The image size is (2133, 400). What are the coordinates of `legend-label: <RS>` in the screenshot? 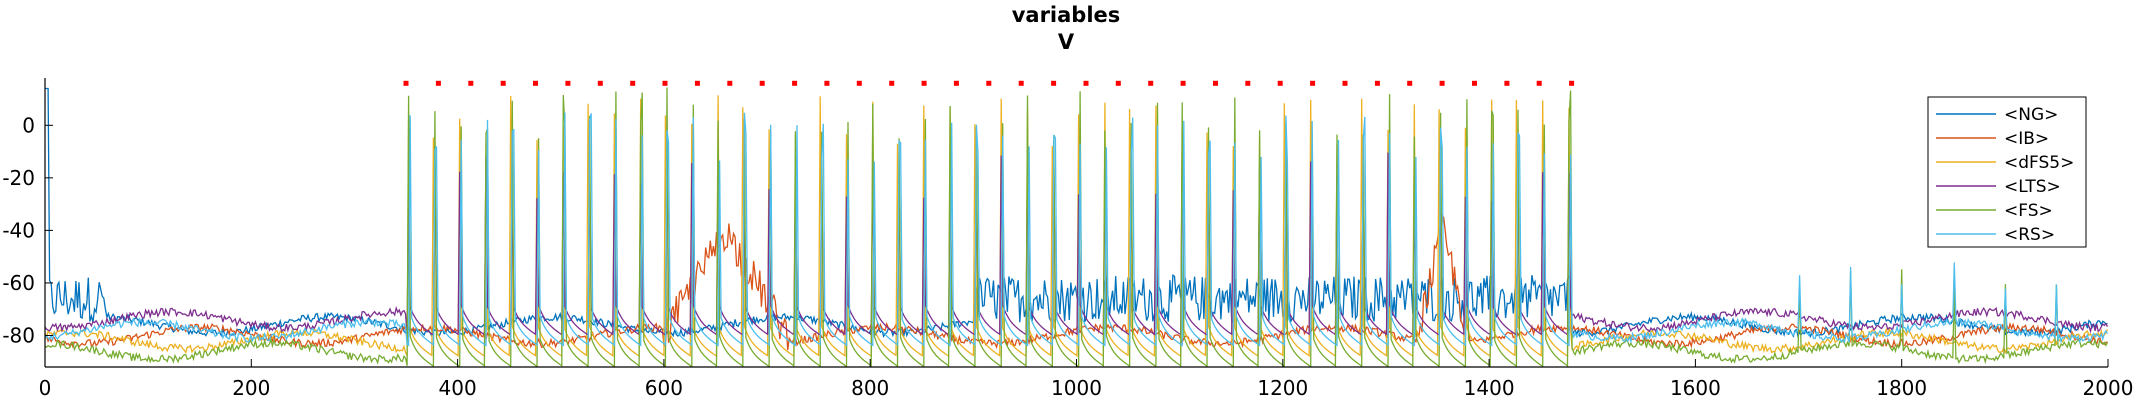 It's located at (2029, 235).